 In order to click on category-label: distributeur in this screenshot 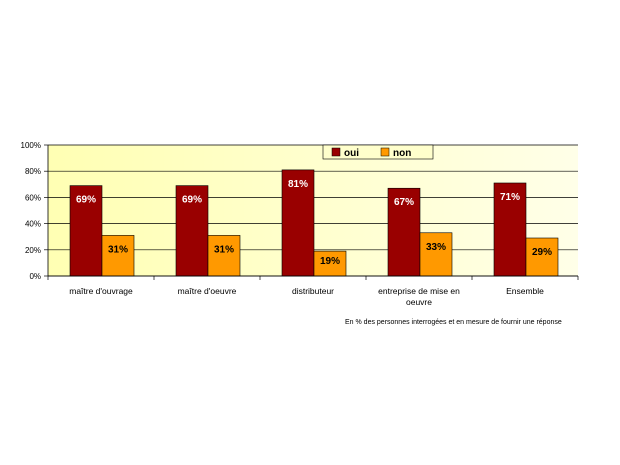, I will do `click(313, 291)`.